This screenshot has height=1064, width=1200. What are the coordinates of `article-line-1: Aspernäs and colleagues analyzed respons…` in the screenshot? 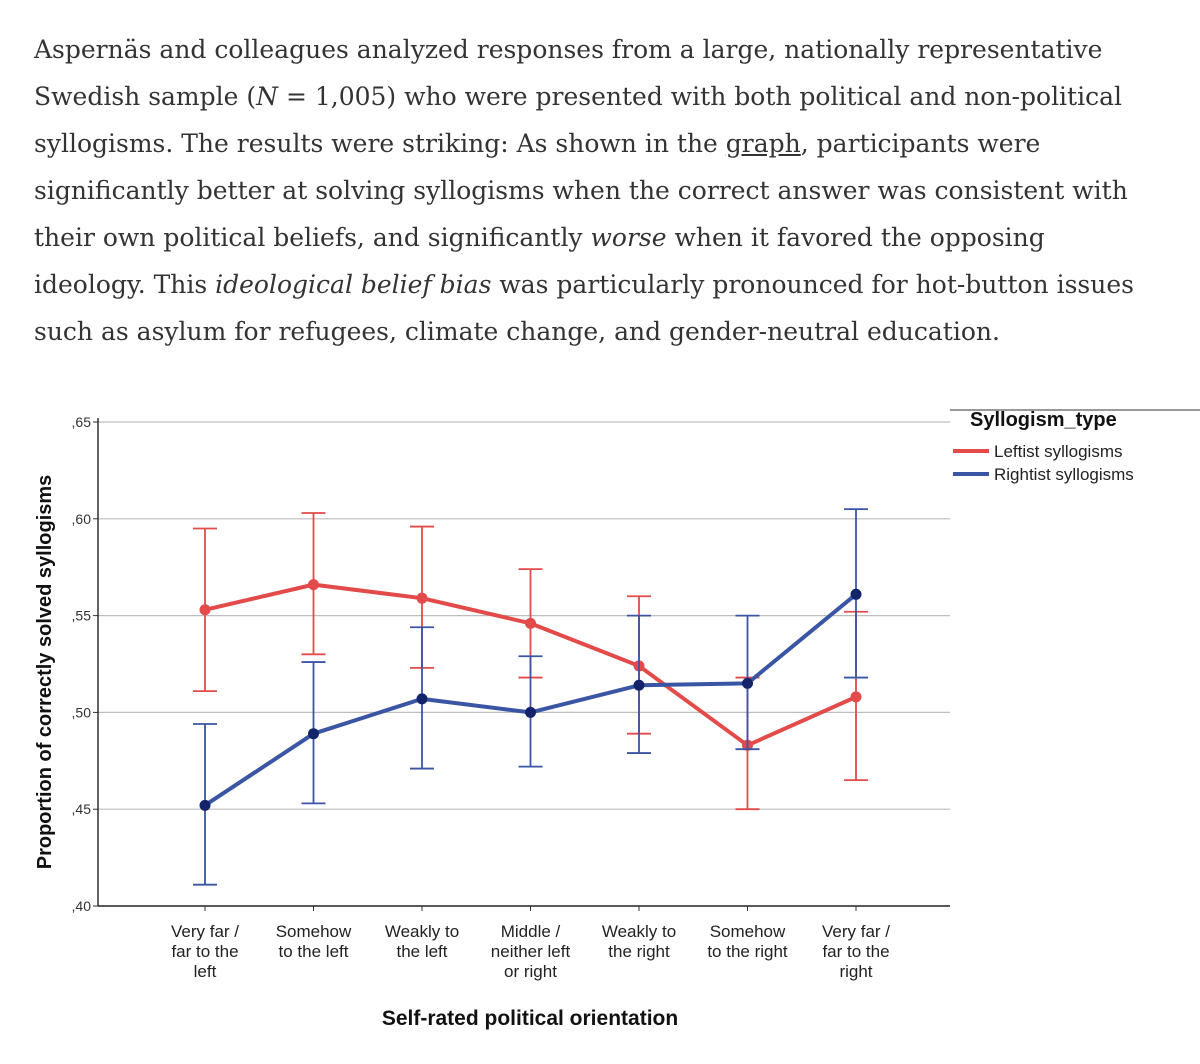 It's located at (568, 49).